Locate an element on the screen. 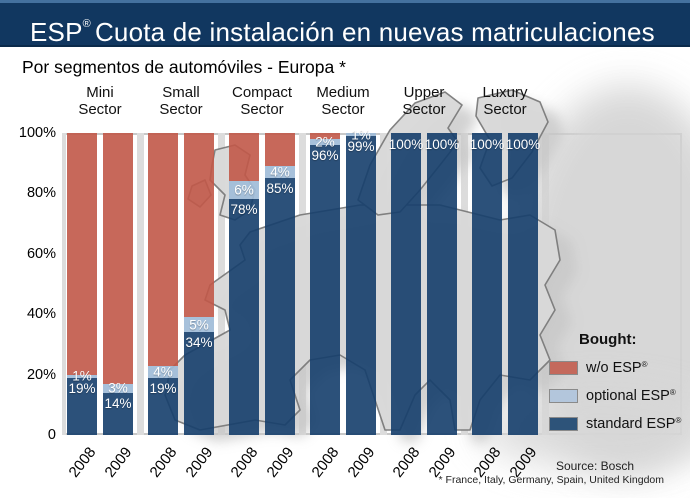 The height and width of the screenshot is (498, 690). legend-title: Bought: is located at coordinates (608, 339).